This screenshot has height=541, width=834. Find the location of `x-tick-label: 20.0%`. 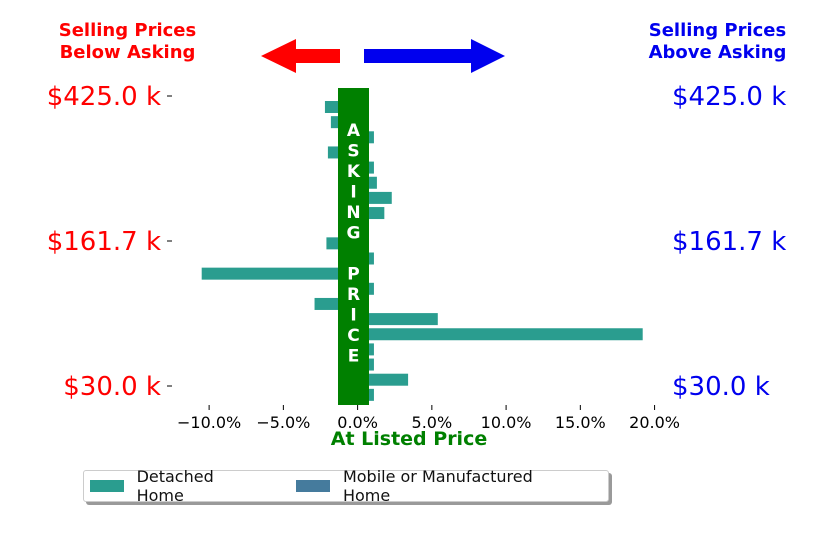

x-tick-label: 20.0% is located at coordinates (654, 422).